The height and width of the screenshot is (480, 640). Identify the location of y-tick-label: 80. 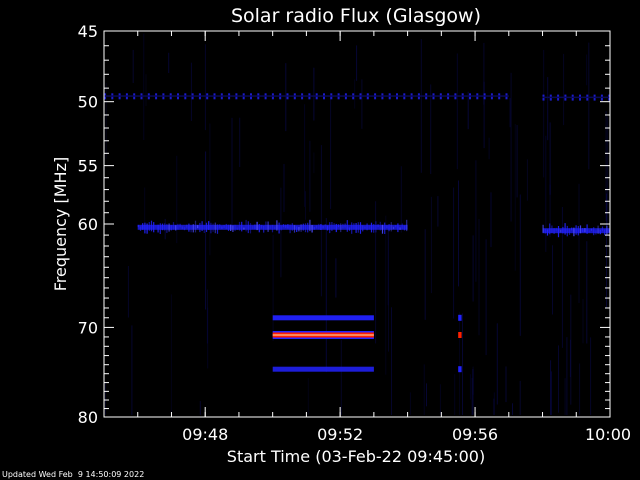
(88, 417).